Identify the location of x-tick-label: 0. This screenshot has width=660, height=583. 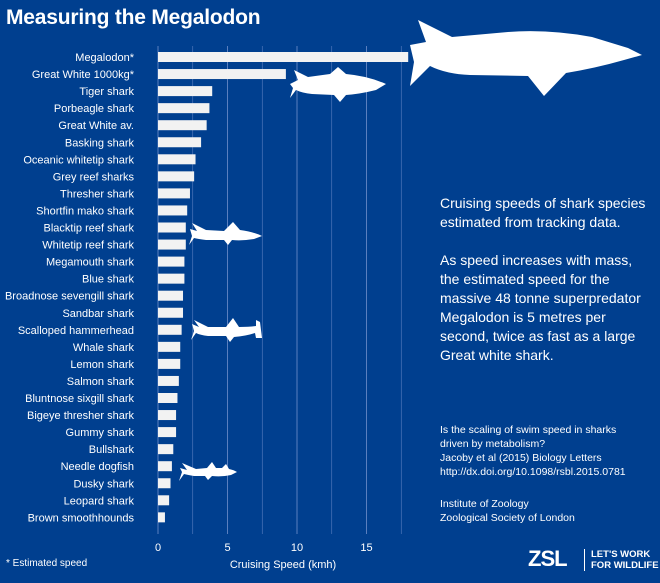
(158, 548).